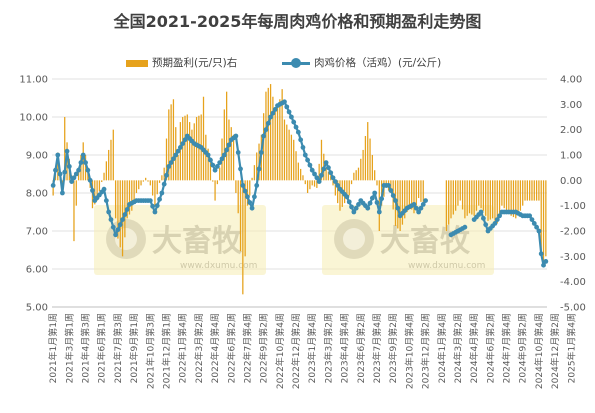  I want to click on x-tick-label: 2024年12月第2周, so click(555, 351).